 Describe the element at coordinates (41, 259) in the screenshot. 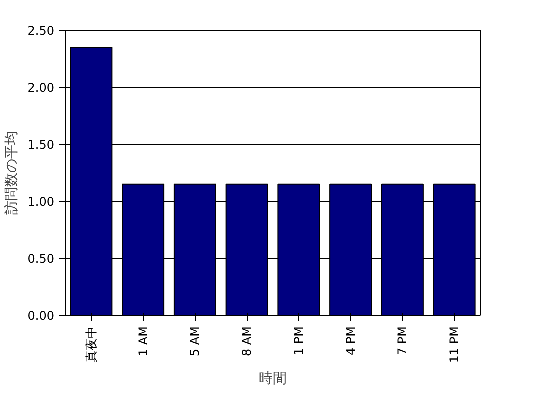

I see `y-tick-label: 0.50` at that location.